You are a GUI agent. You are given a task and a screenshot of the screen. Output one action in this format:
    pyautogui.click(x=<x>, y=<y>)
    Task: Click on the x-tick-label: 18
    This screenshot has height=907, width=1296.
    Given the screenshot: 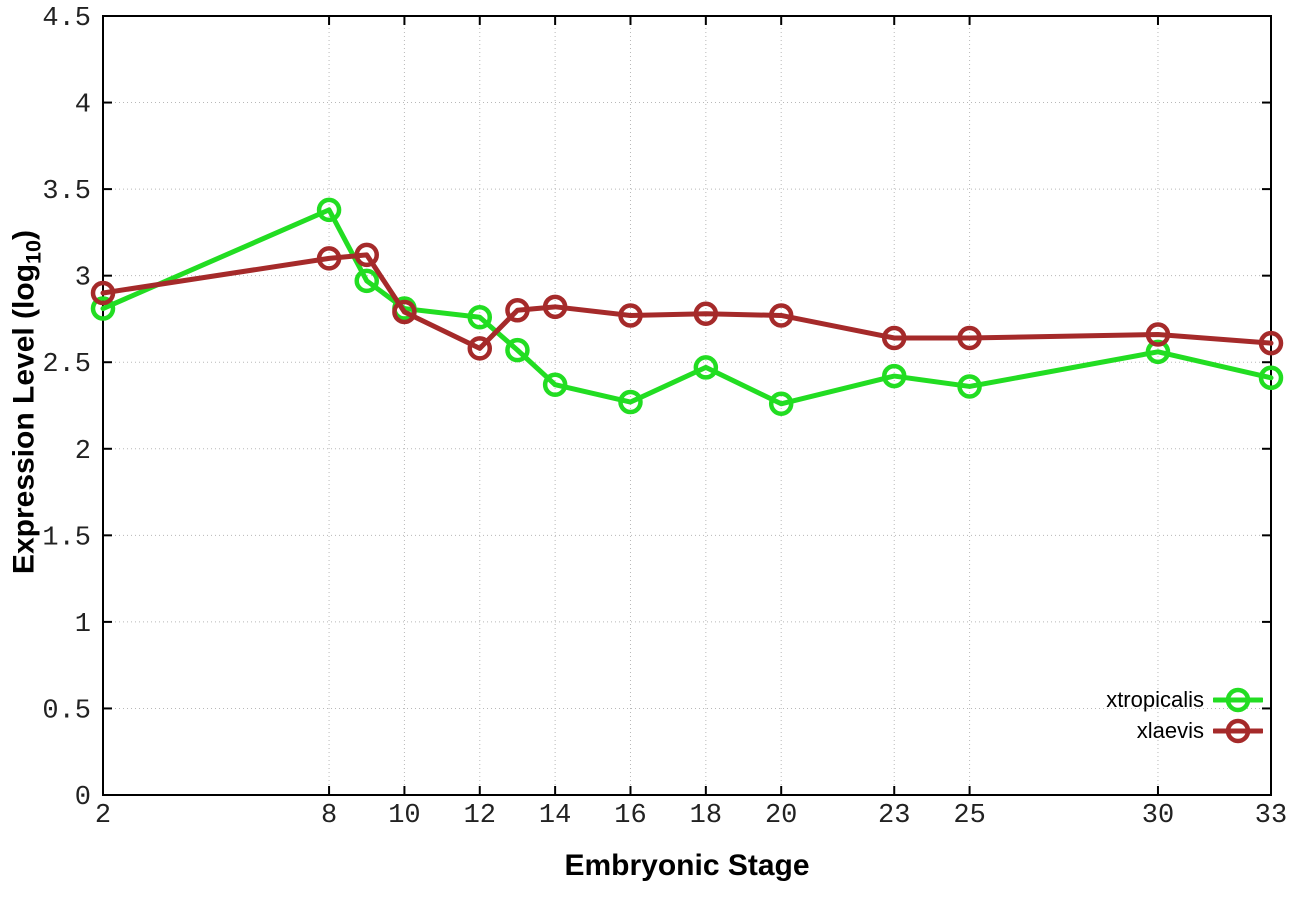 What is the action you would take?
    pyautogui.click(x=706, y=816)
    